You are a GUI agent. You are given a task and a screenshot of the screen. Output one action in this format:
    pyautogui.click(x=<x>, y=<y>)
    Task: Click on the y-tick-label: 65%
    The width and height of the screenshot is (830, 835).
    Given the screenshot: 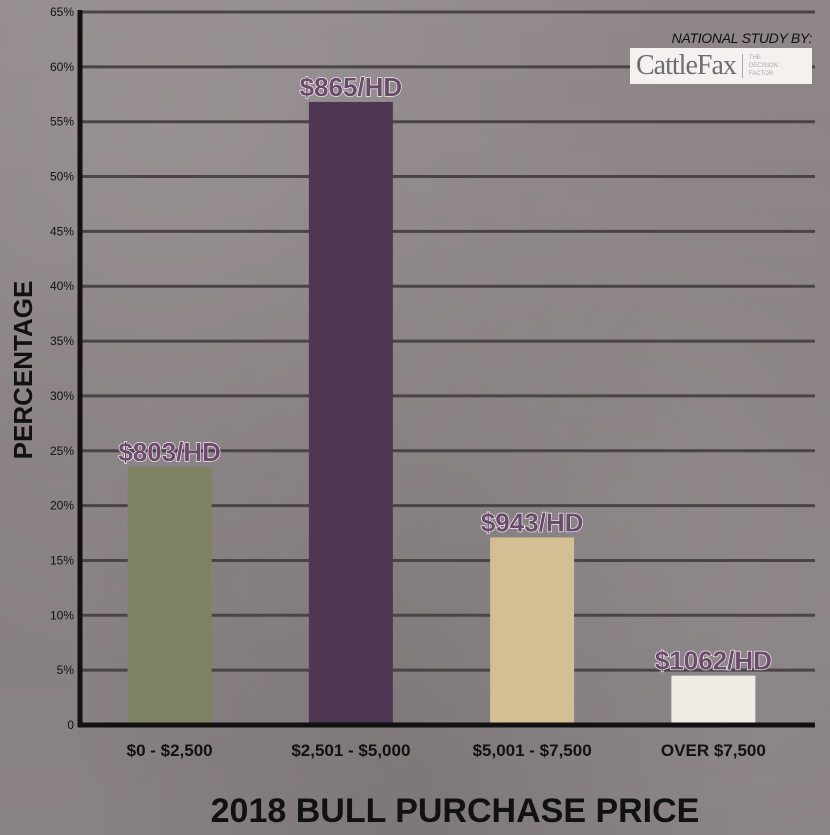 What is the action you would take?
    pyautogui.click(x=62, y=12)
    